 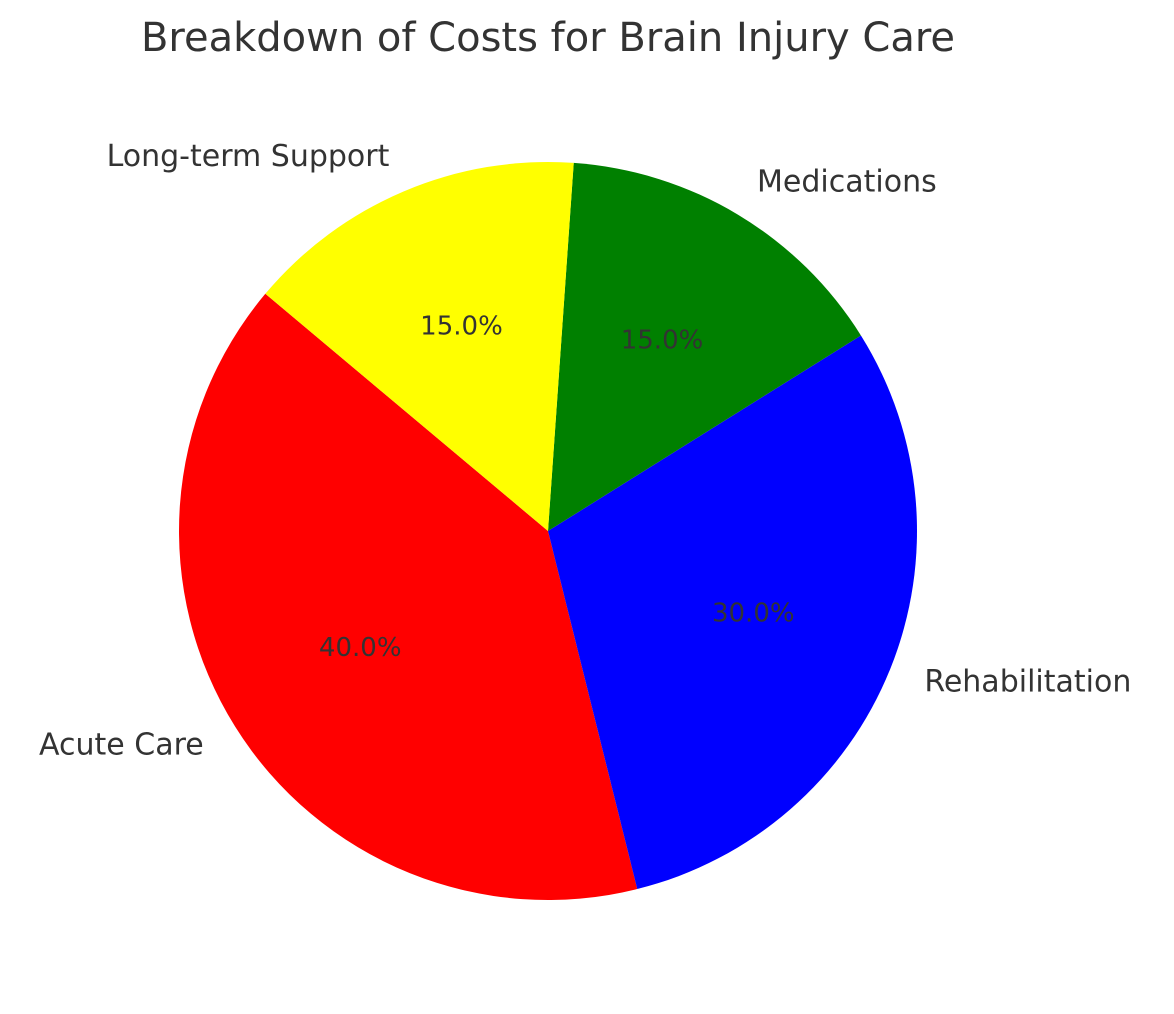 What do you see at coordinates (360, 648) in the screenshot?
I see `percent-label: 40.0%` at bounding box center [360, 648].